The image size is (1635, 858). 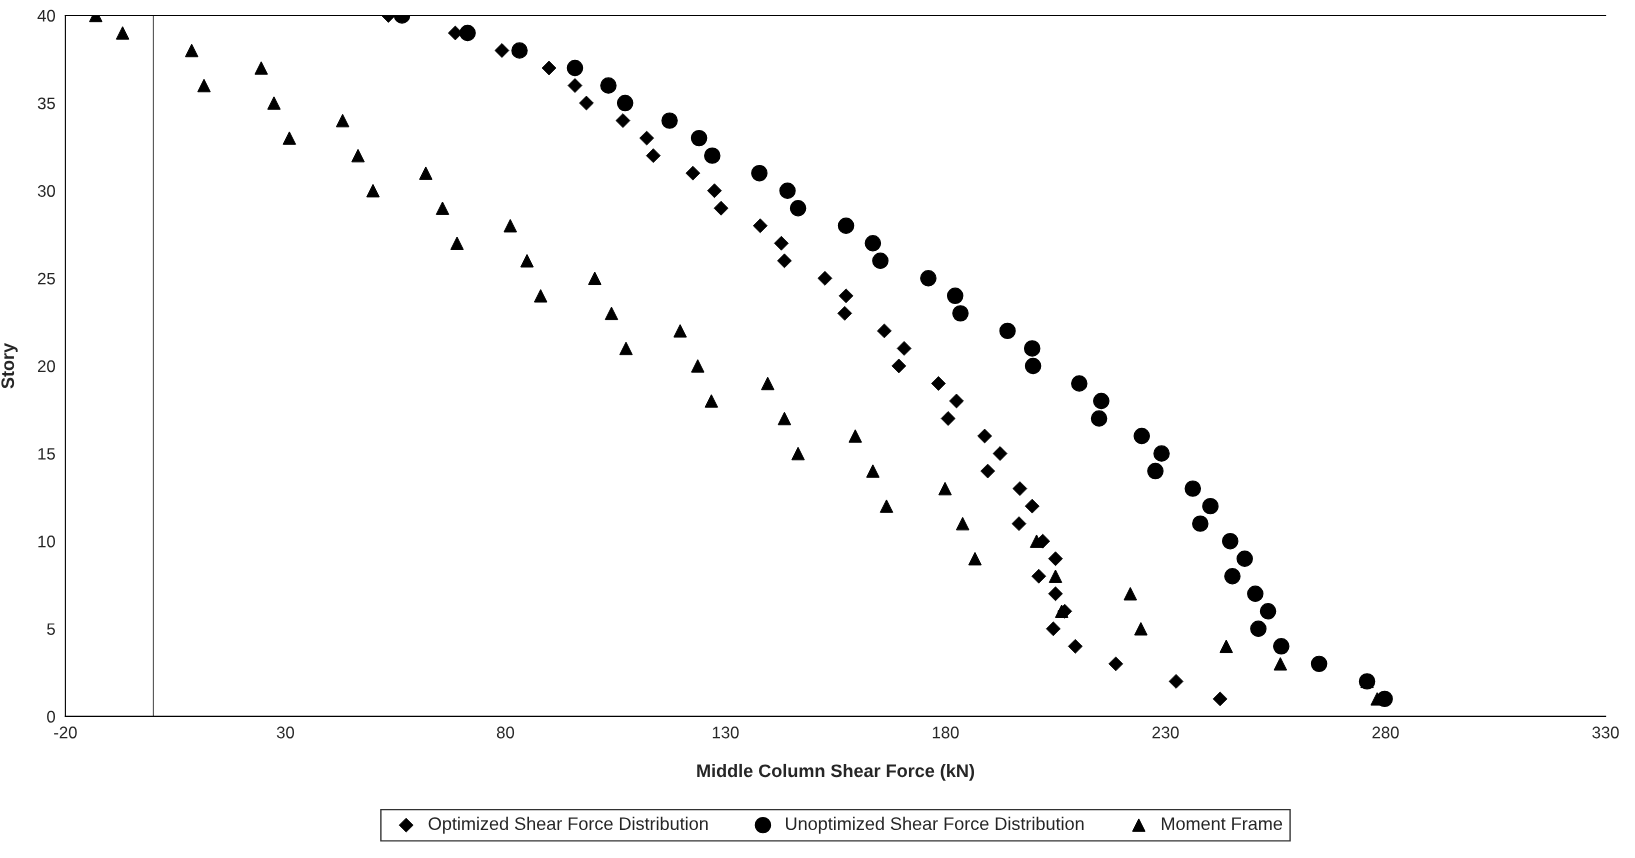 What do you see at coordinates (1385, 732) in the screenshot?
I see `x-tick-label: 280` at bounding box center [1385, 732].